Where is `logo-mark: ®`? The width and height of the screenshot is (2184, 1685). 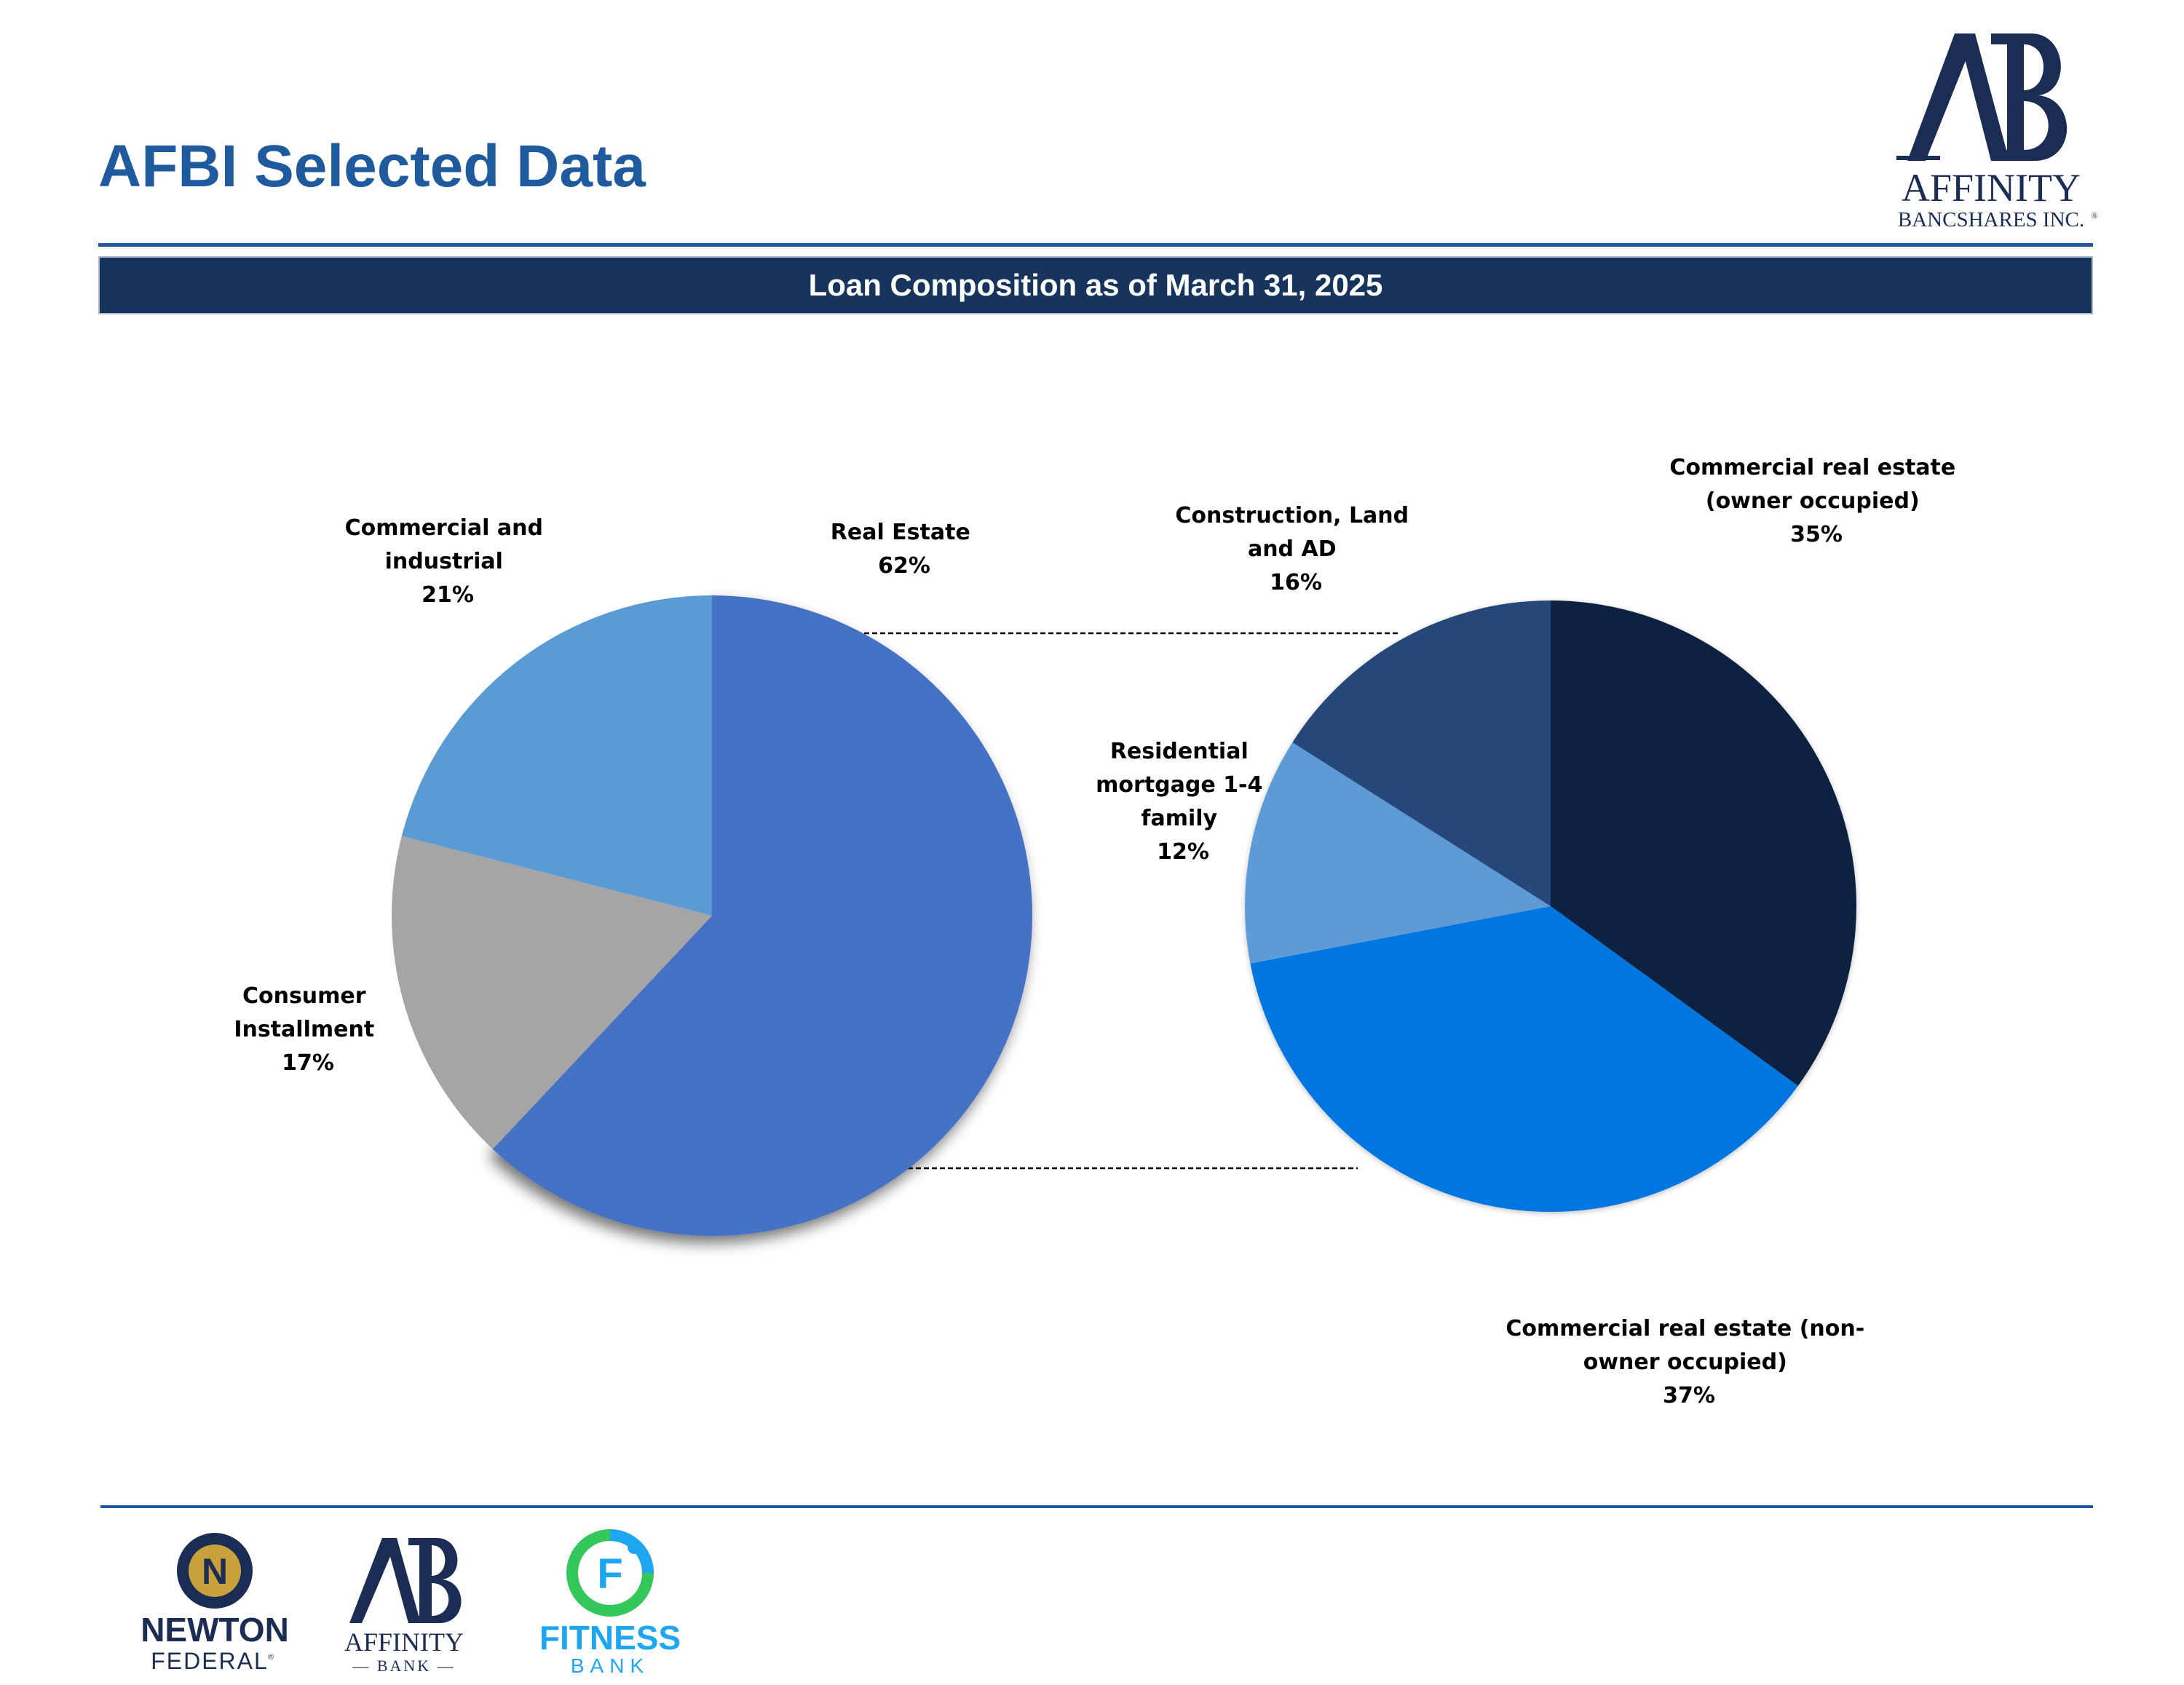
logo-mark: ® is located at coordinates (2094, 215).